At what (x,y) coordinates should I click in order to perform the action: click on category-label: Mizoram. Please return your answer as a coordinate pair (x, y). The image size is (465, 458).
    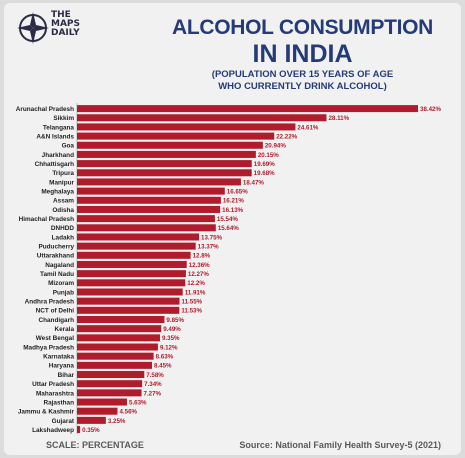
    Looking at the image, I should click on (61, 283).